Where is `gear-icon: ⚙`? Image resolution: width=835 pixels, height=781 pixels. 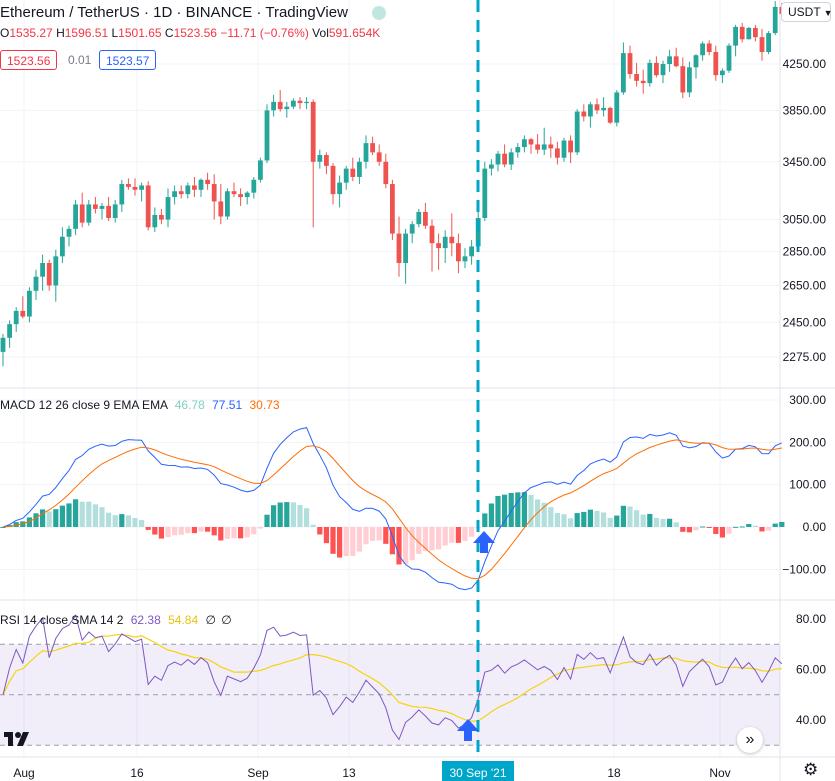
gear-icon: ⚙ is located at coordinates (811, 769).